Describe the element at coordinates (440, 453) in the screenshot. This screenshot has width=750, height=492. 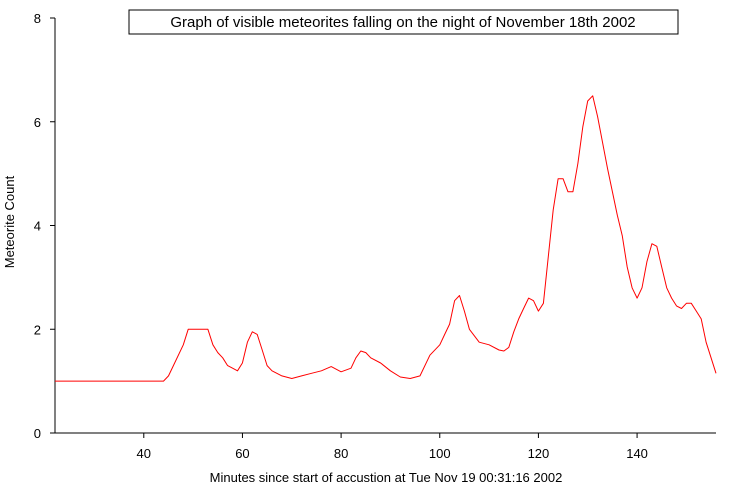
I see `x-tick-label: 100` at that location.